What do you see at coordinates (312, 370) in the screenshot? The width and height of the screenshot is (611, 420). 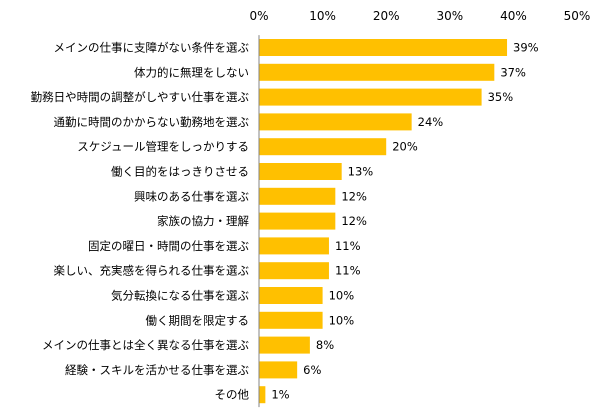 I see `value-label: 6%` at bounding box center [312, 370].